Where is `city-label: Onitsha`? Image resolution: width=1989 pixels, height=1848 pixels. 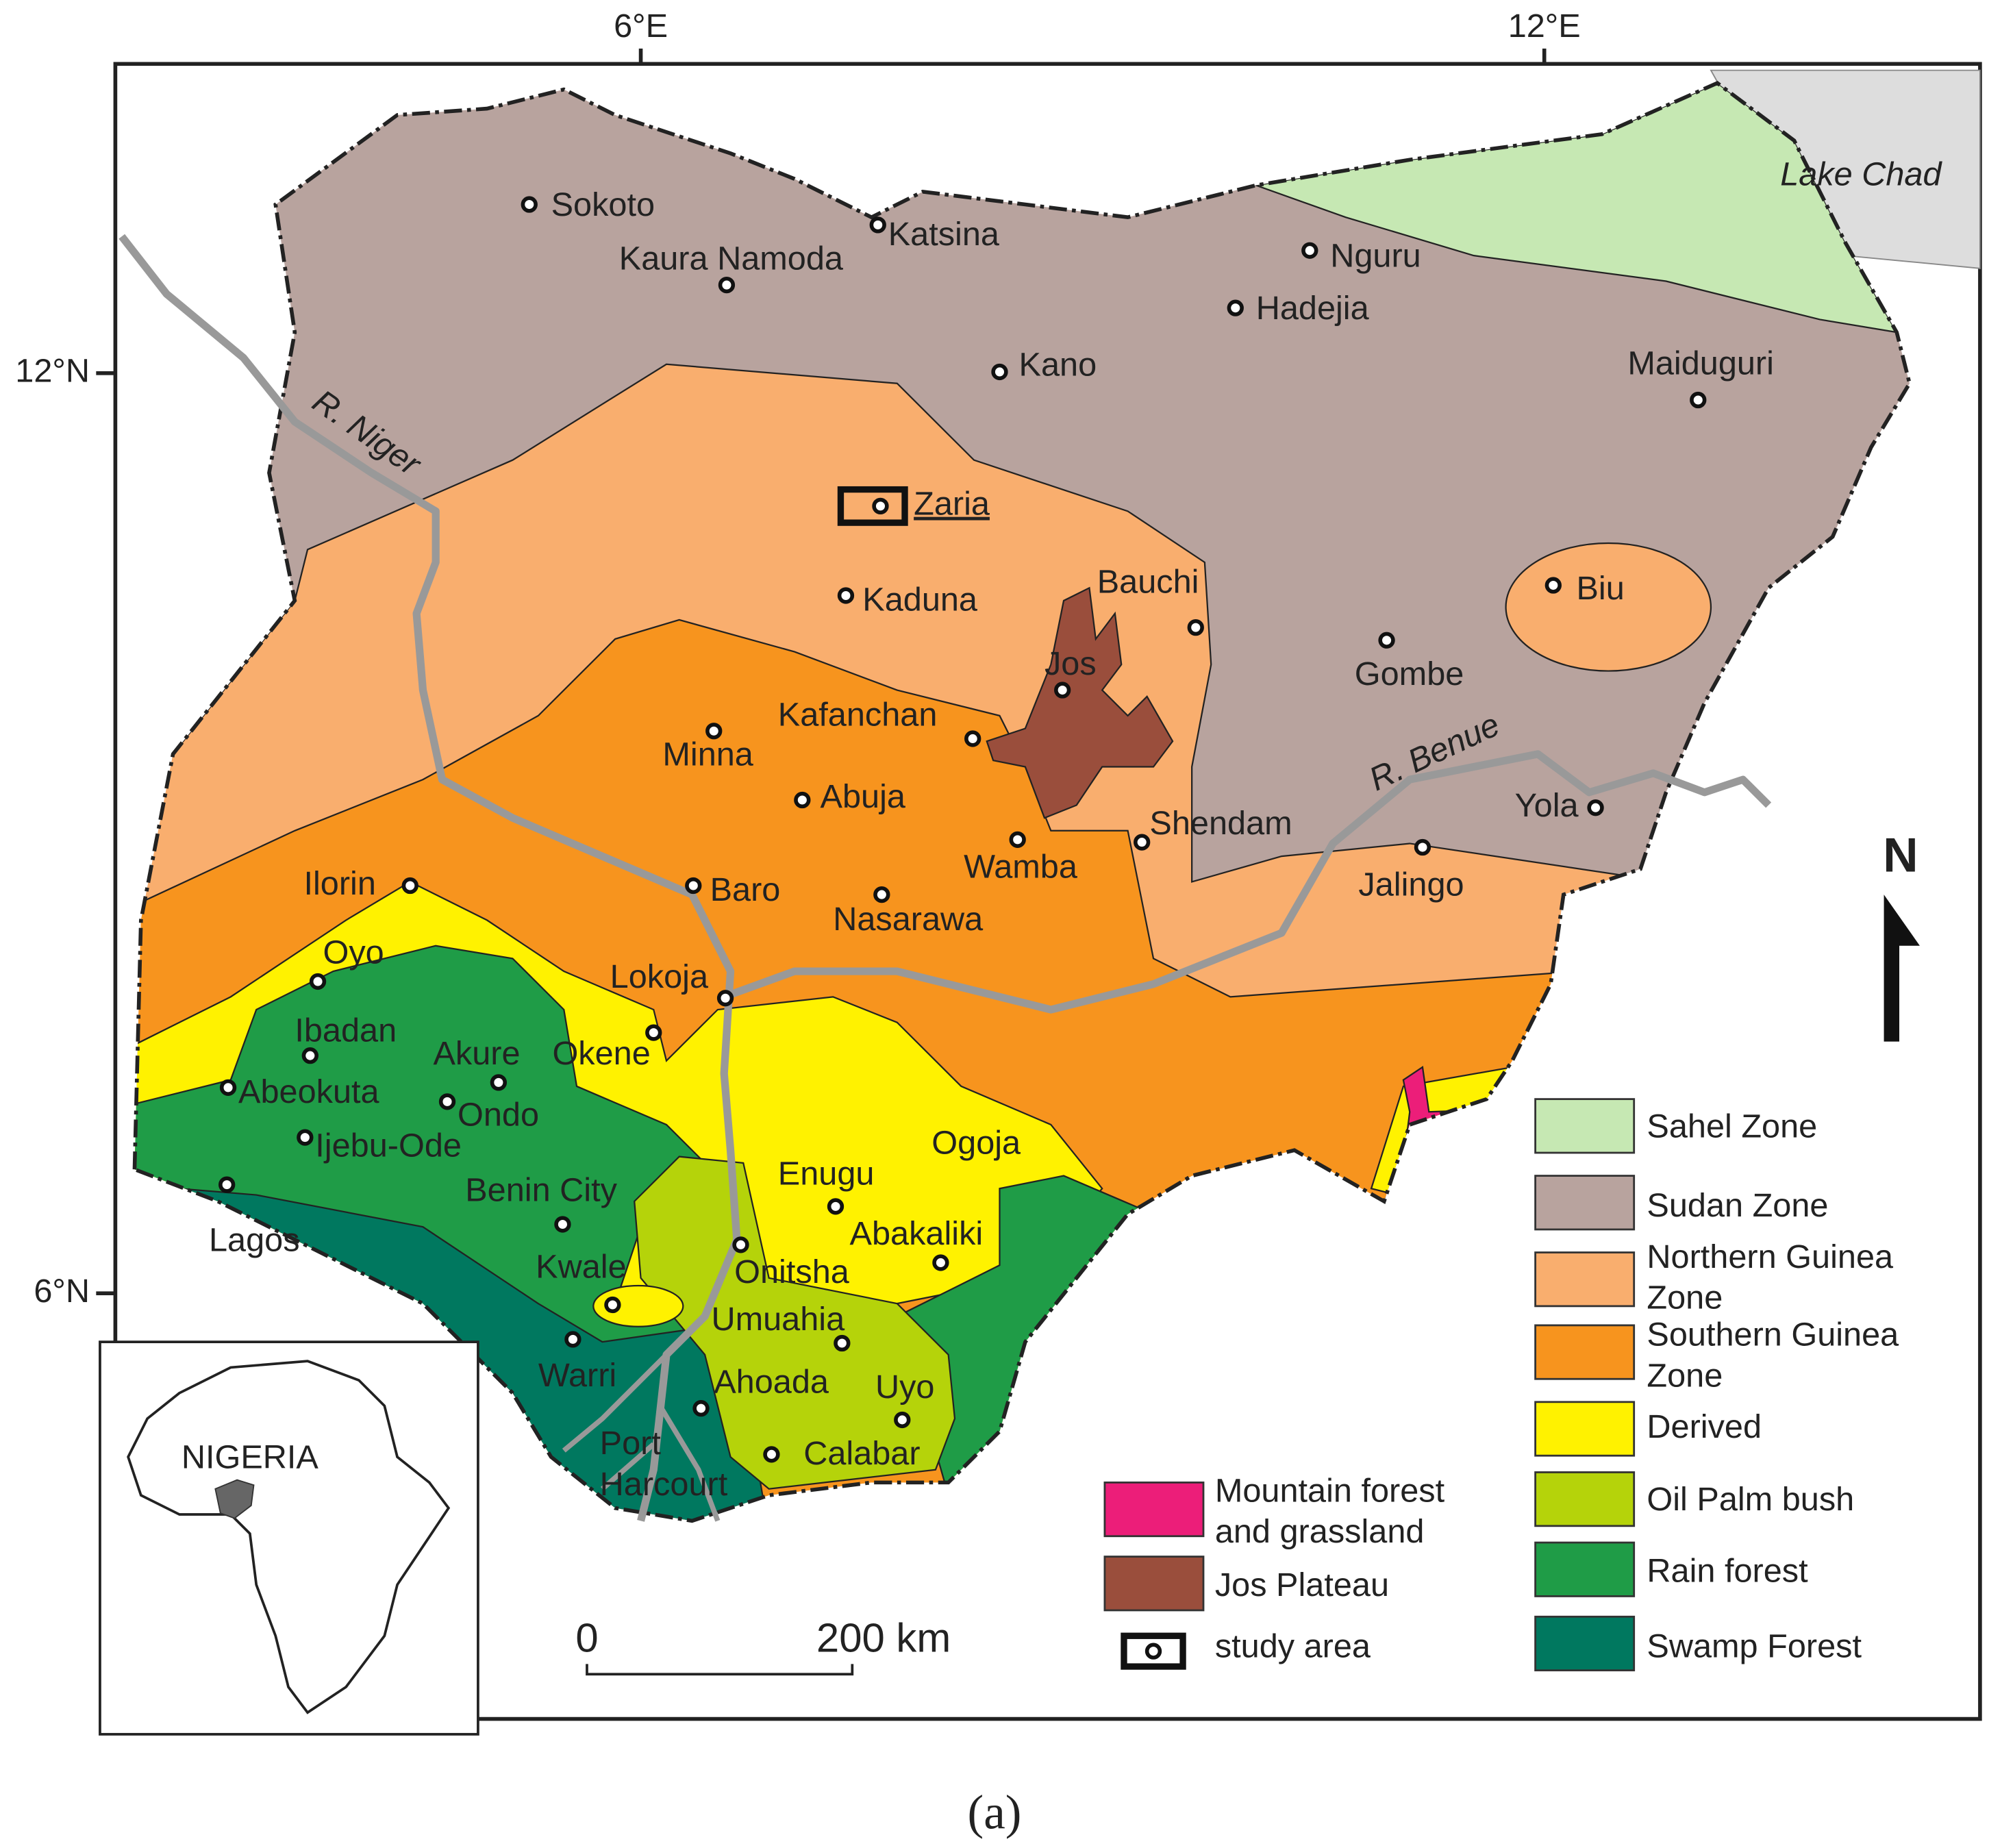
city-label: Onitsha is located at coordinates (792, 1271).